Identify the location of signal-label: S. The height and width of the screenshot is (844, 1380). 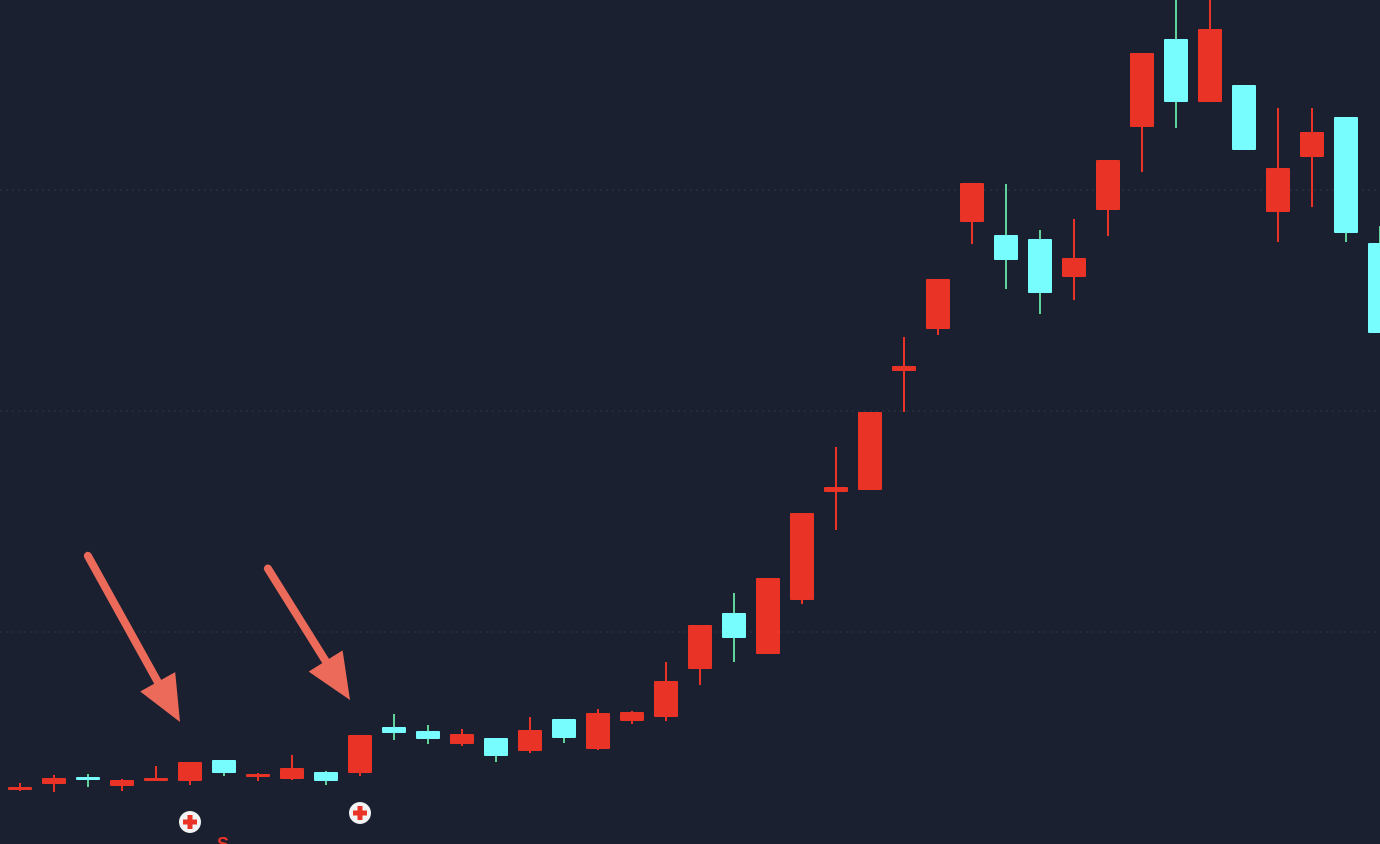
(223, 839).